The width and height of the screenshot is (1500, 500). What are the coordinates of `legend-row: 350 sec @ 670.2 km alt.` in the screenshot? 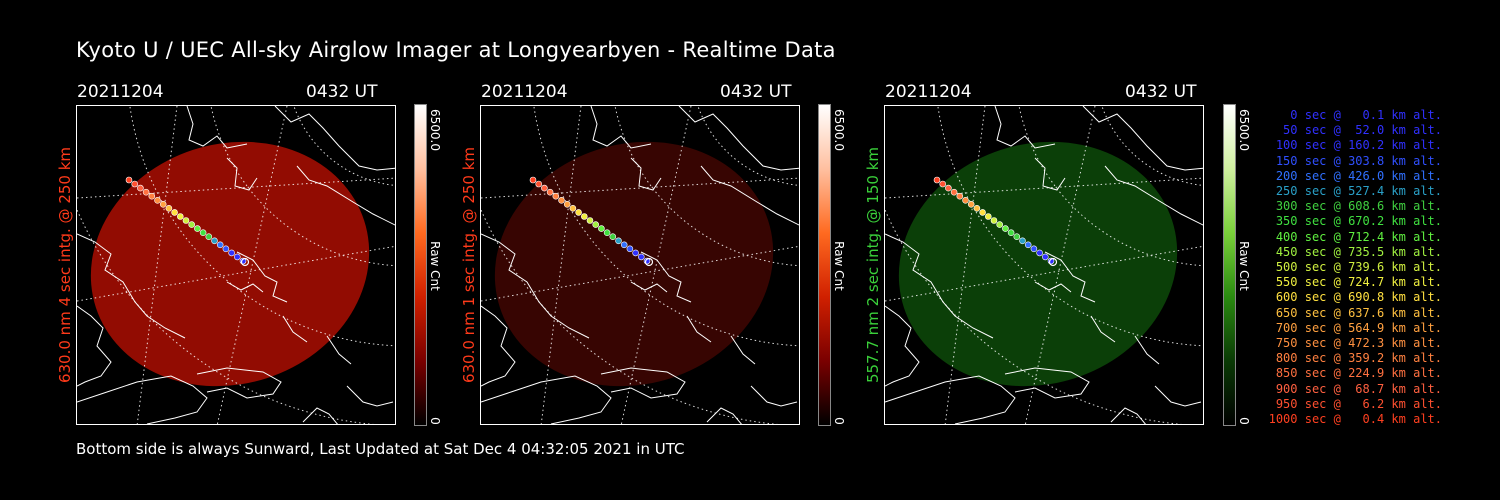 It's located at (1358, 221).